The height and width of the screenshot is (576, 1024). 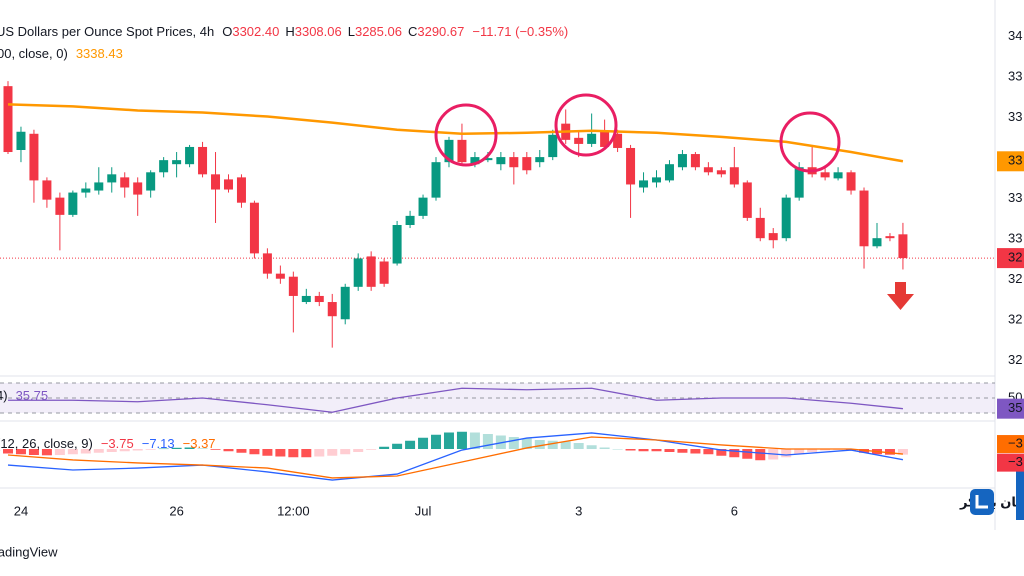 I want to click on ohlc-value: 3285.06, so click(x=378, y=31).